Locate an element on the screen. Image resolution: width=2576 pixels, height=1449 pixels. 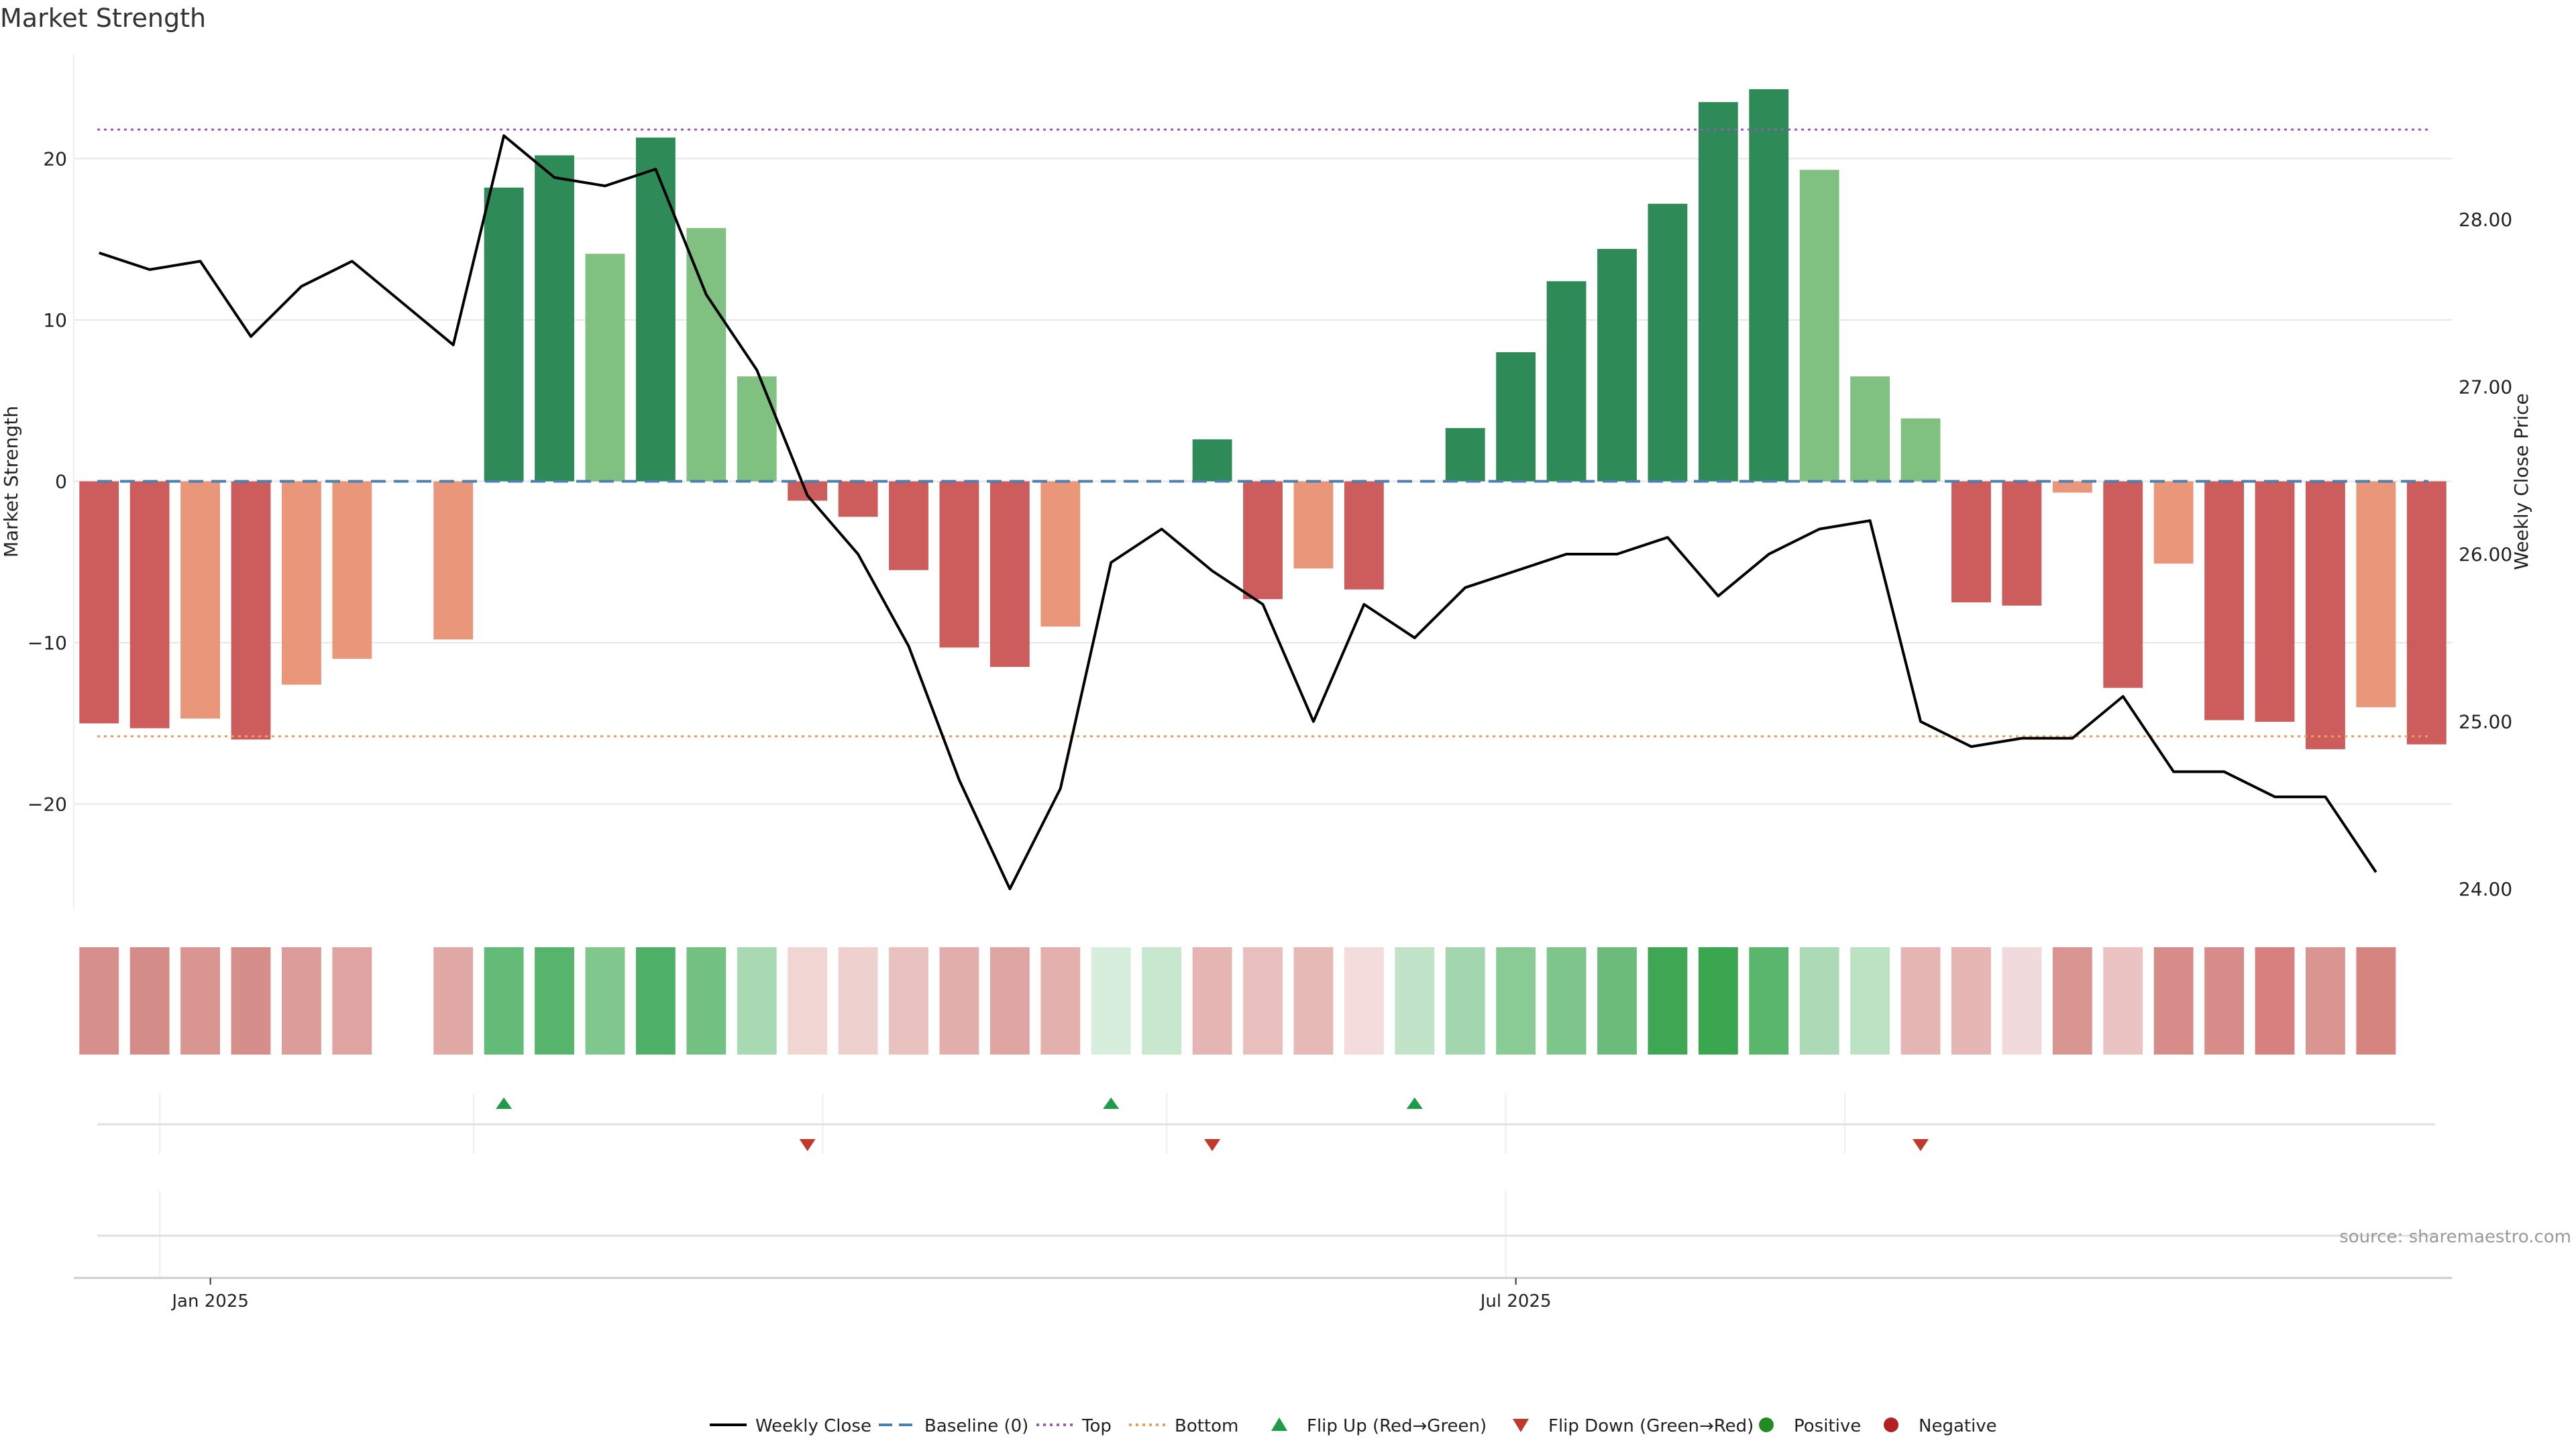
legend-swatch-triangle-down is located at coordinates (1521, 1425).